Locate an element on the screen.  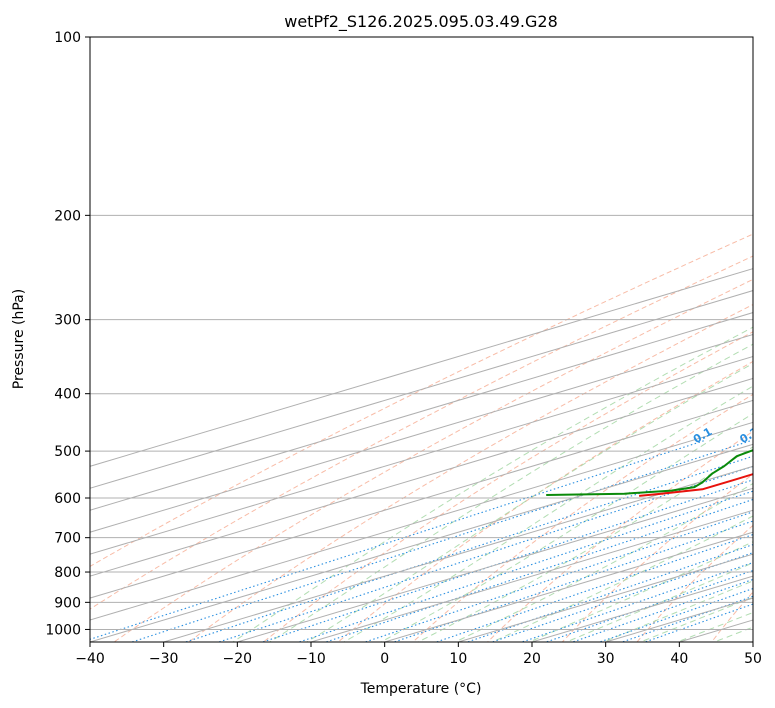
y-tick-label: 100 is located at coordinates (67, 38).